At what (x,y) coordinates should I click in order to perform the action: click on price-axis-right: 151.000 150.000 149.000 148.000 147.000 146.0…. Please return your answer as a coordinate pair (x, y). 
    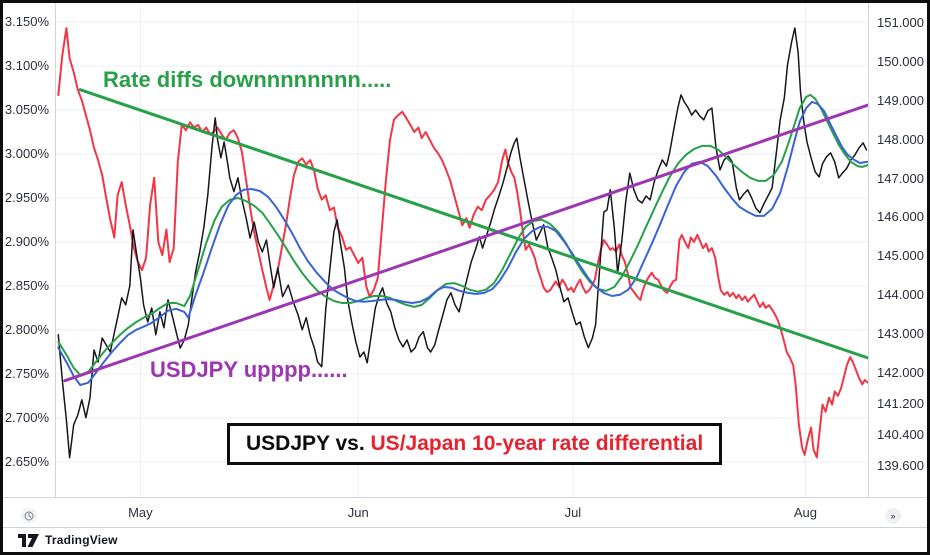
    Looking at the image, I should click on (898, 250).